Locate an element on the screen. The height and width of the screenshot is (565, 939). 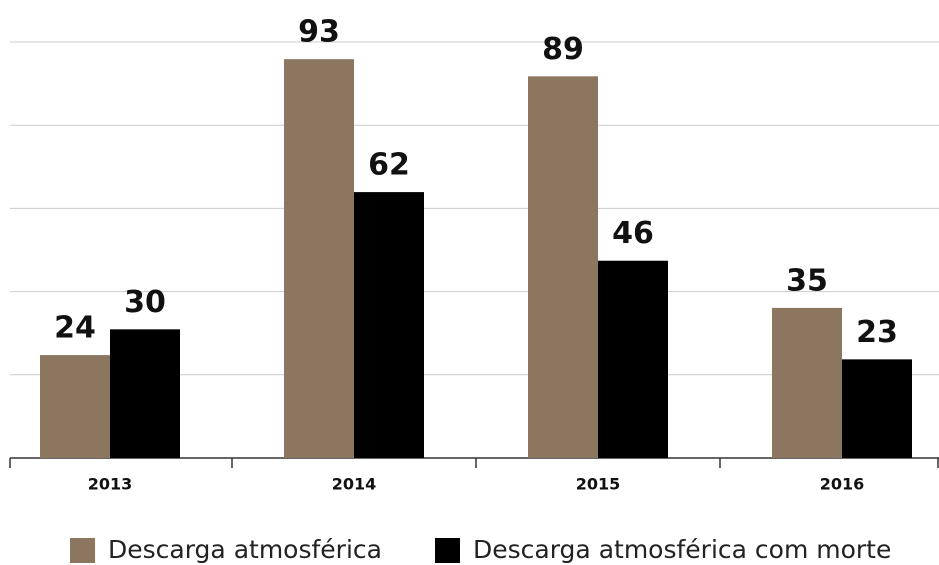
legend-label: Descarga atmosférica is located at coordinates (245, 549).